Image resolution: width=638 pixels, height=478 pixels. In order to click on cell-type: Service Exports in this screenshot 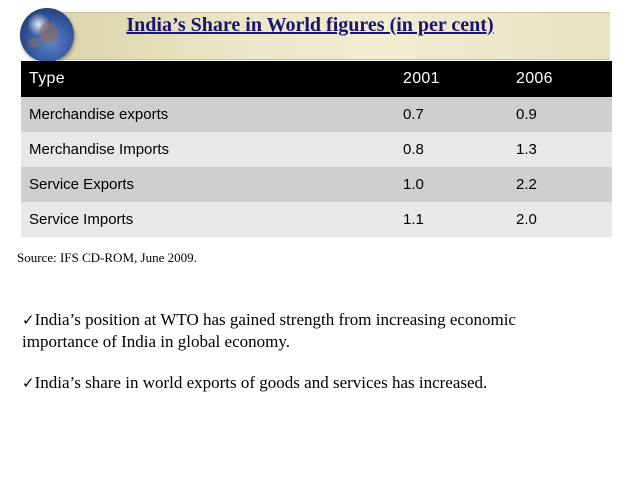, I will do `click(82, 184)`.